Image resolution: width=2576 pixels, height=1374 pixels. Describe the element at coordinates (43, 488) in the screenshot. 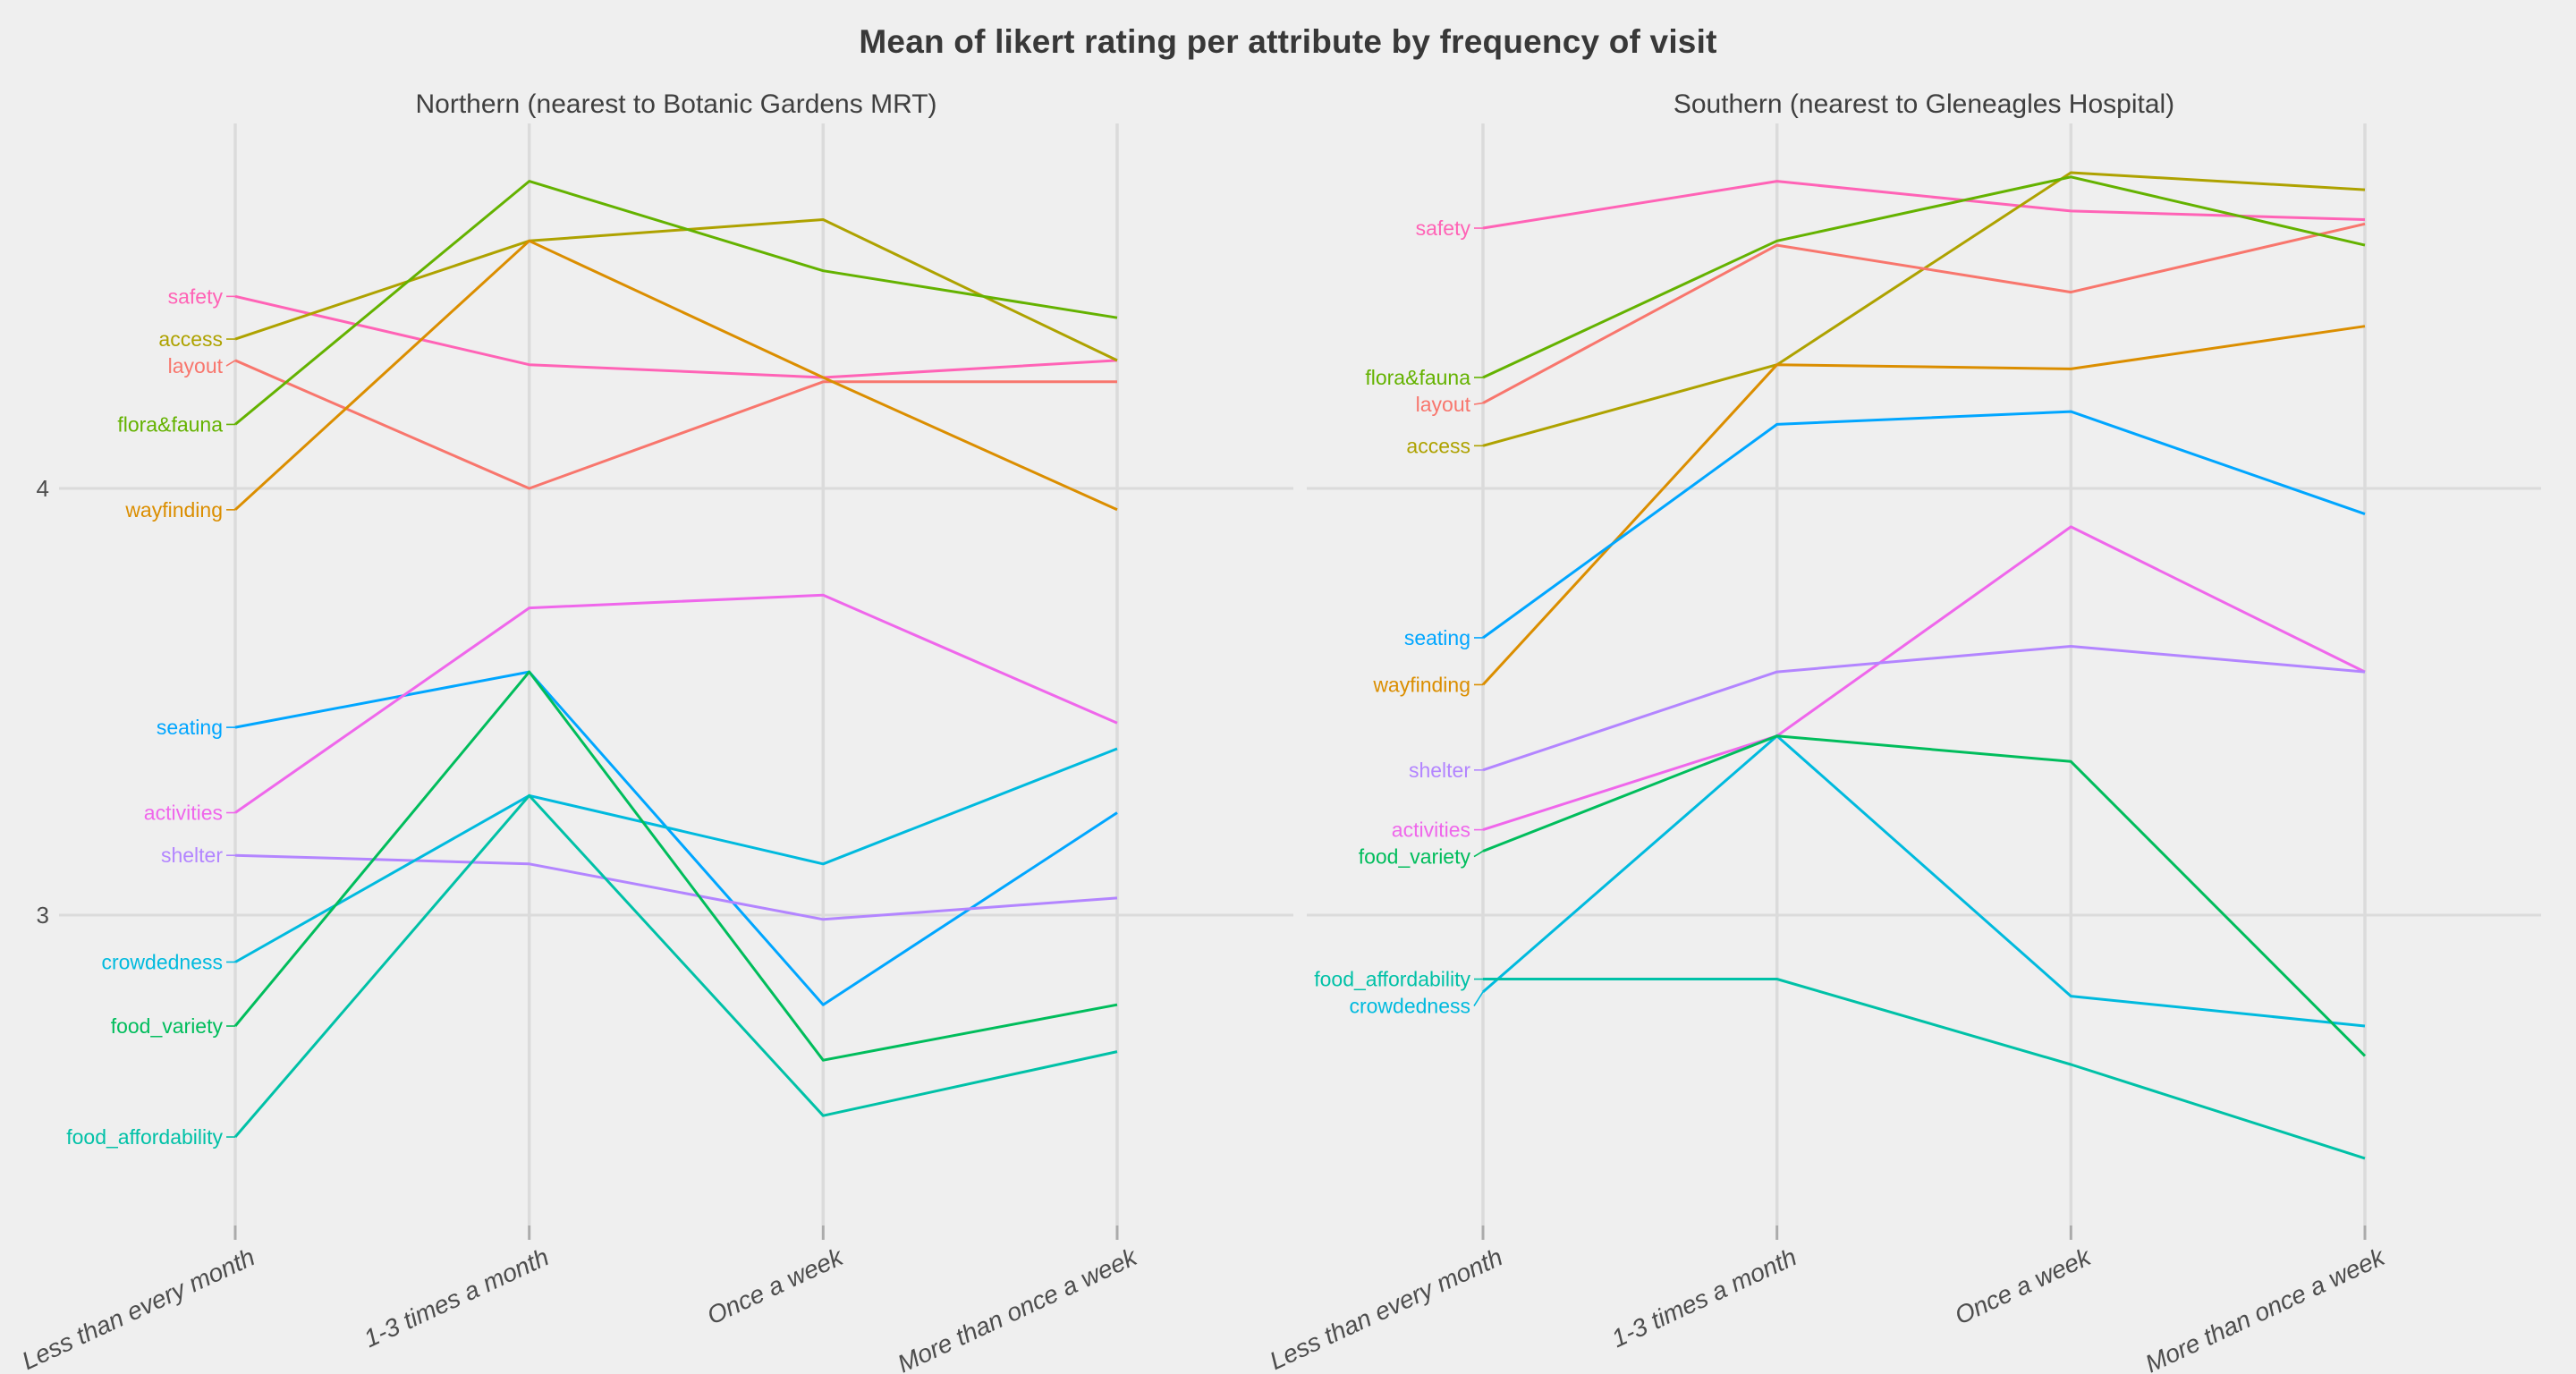

I see `y-tick-label: 4` at that location.